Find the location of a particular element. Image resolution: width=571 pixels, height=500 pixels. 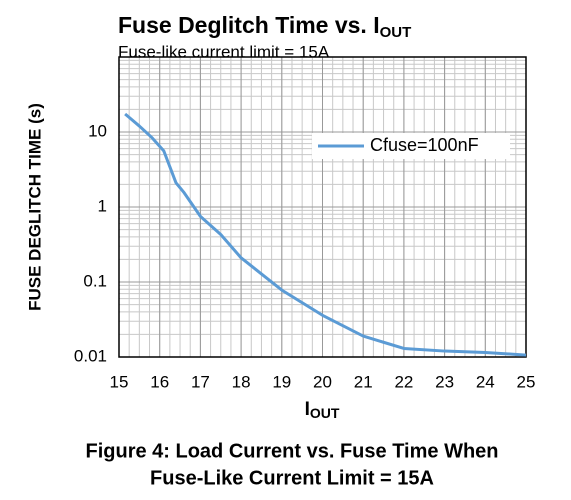

caption-line: Fuse-Like Current Limit = 15A is located at coordinates (292, 478).